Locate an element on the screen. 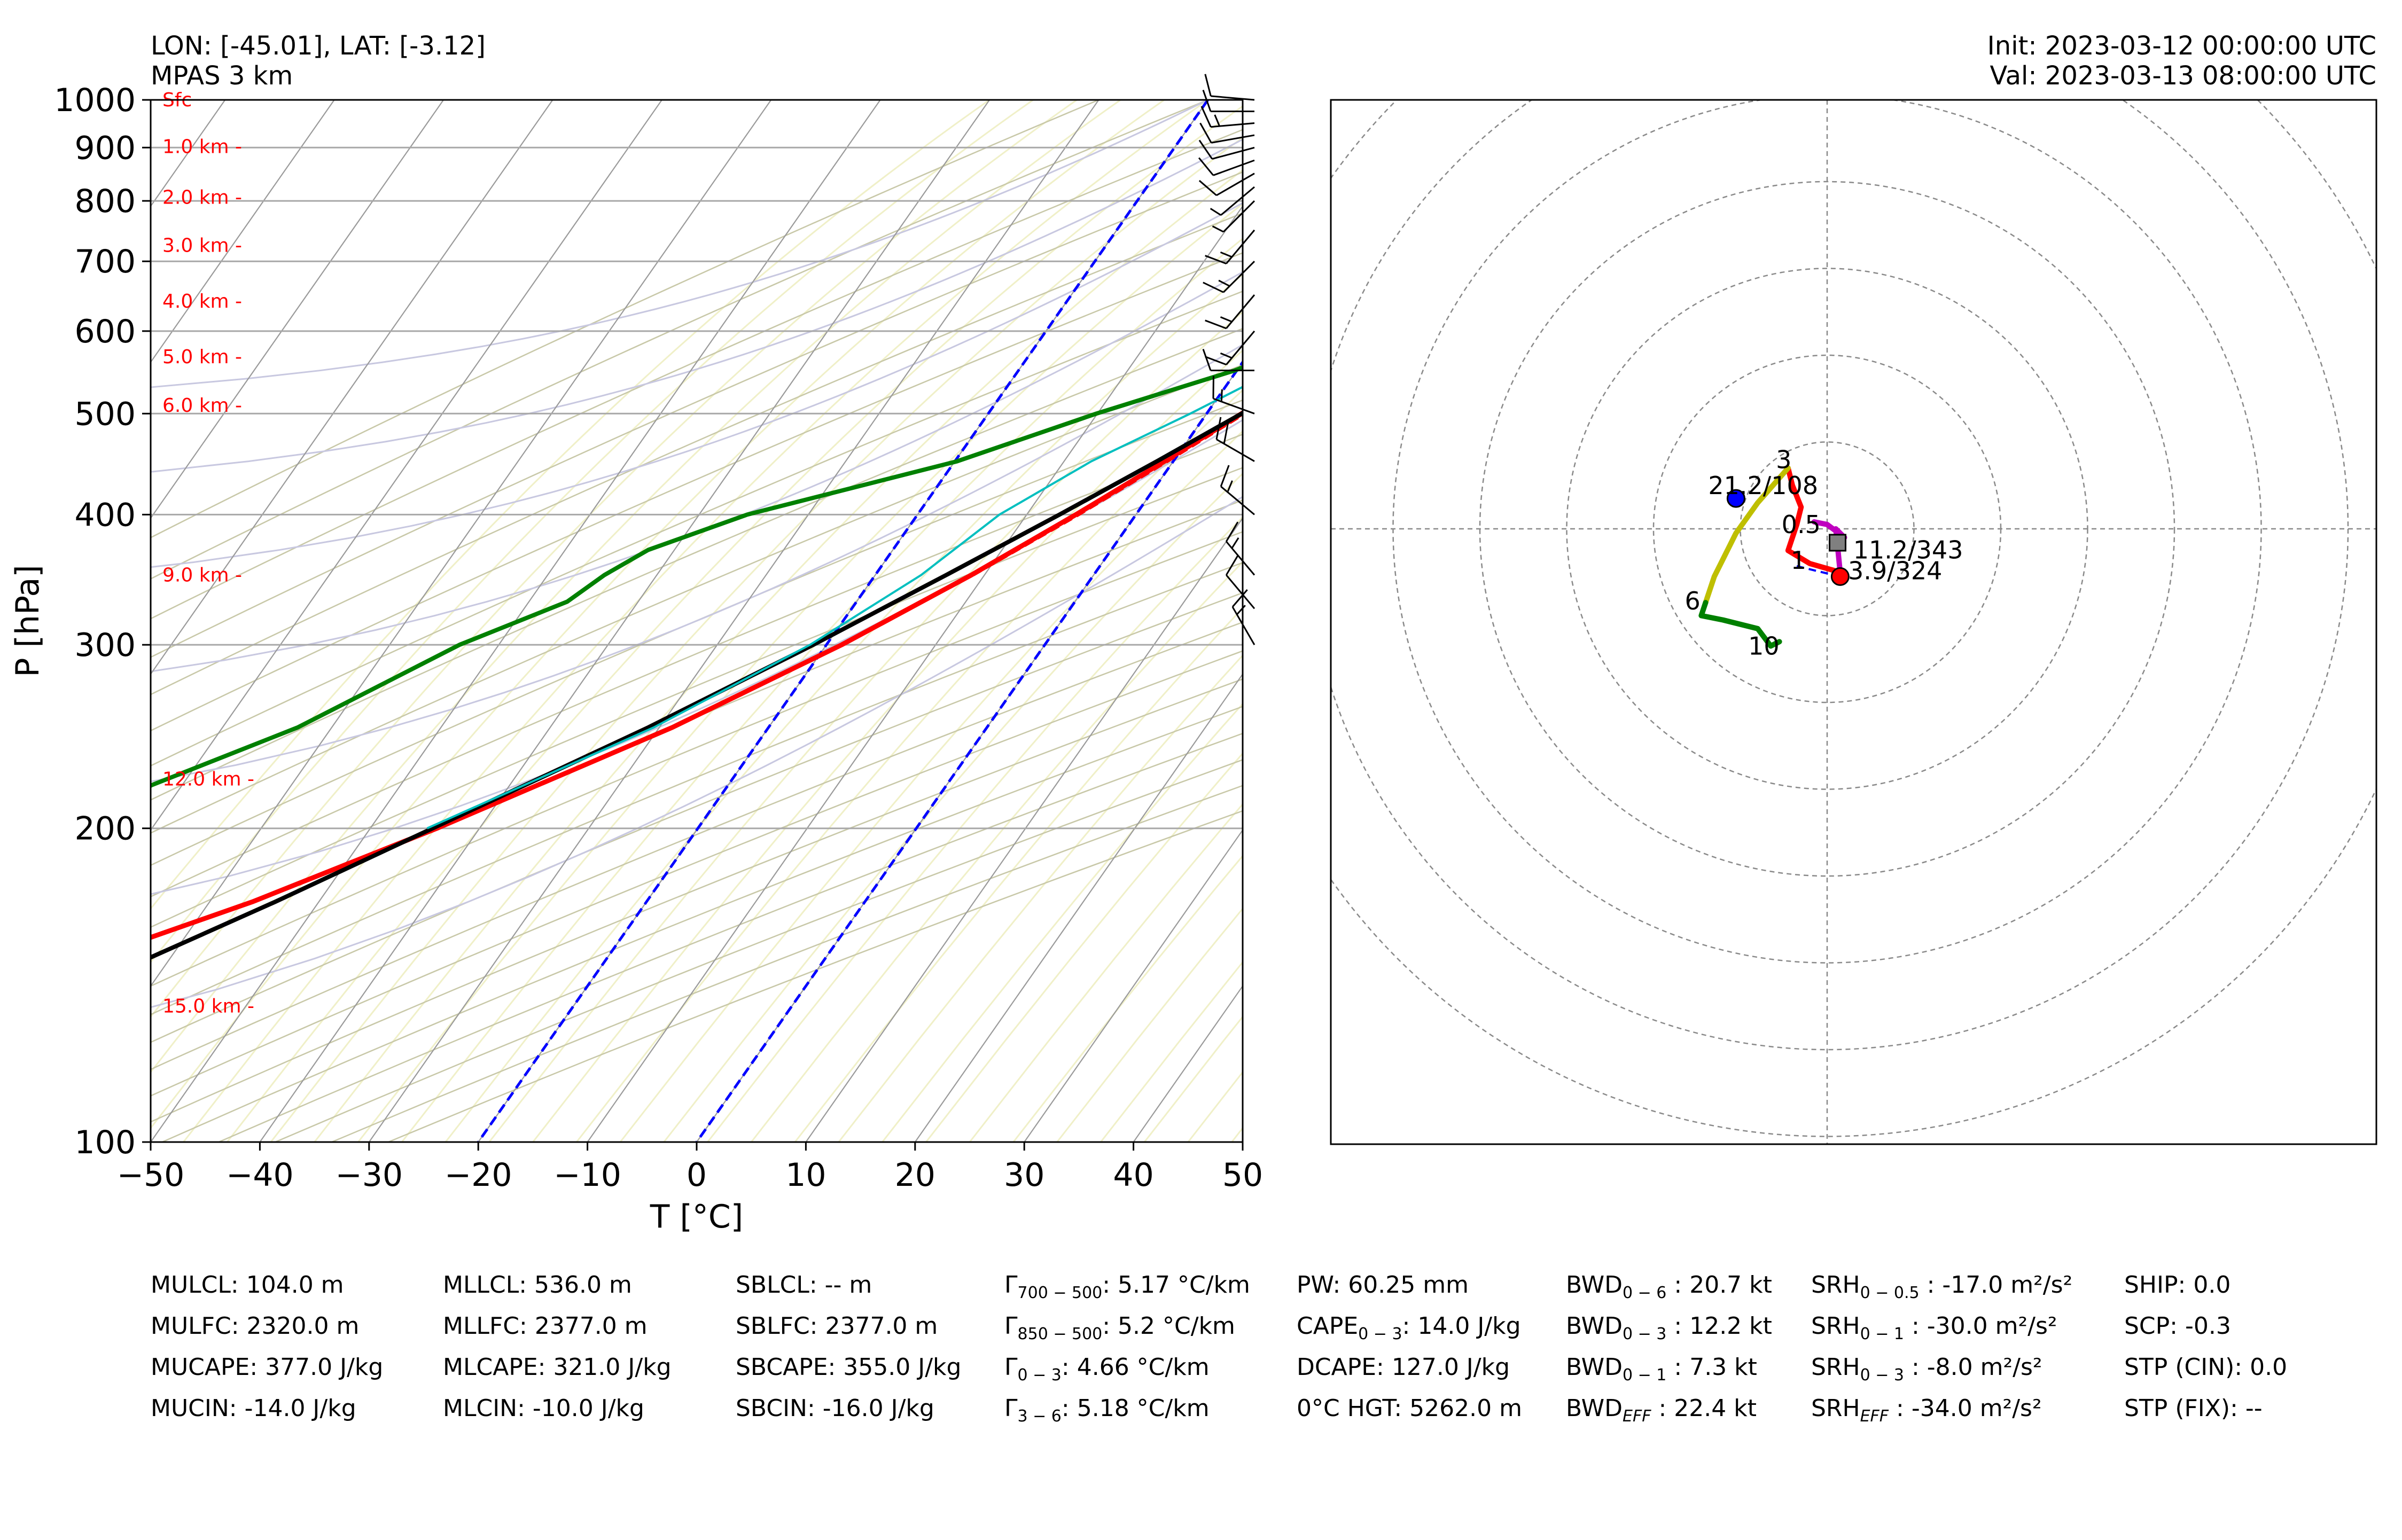 This screenshot has width=2402, height=1540. x-tick-label: −40 is located at coordinates (260, 1175).